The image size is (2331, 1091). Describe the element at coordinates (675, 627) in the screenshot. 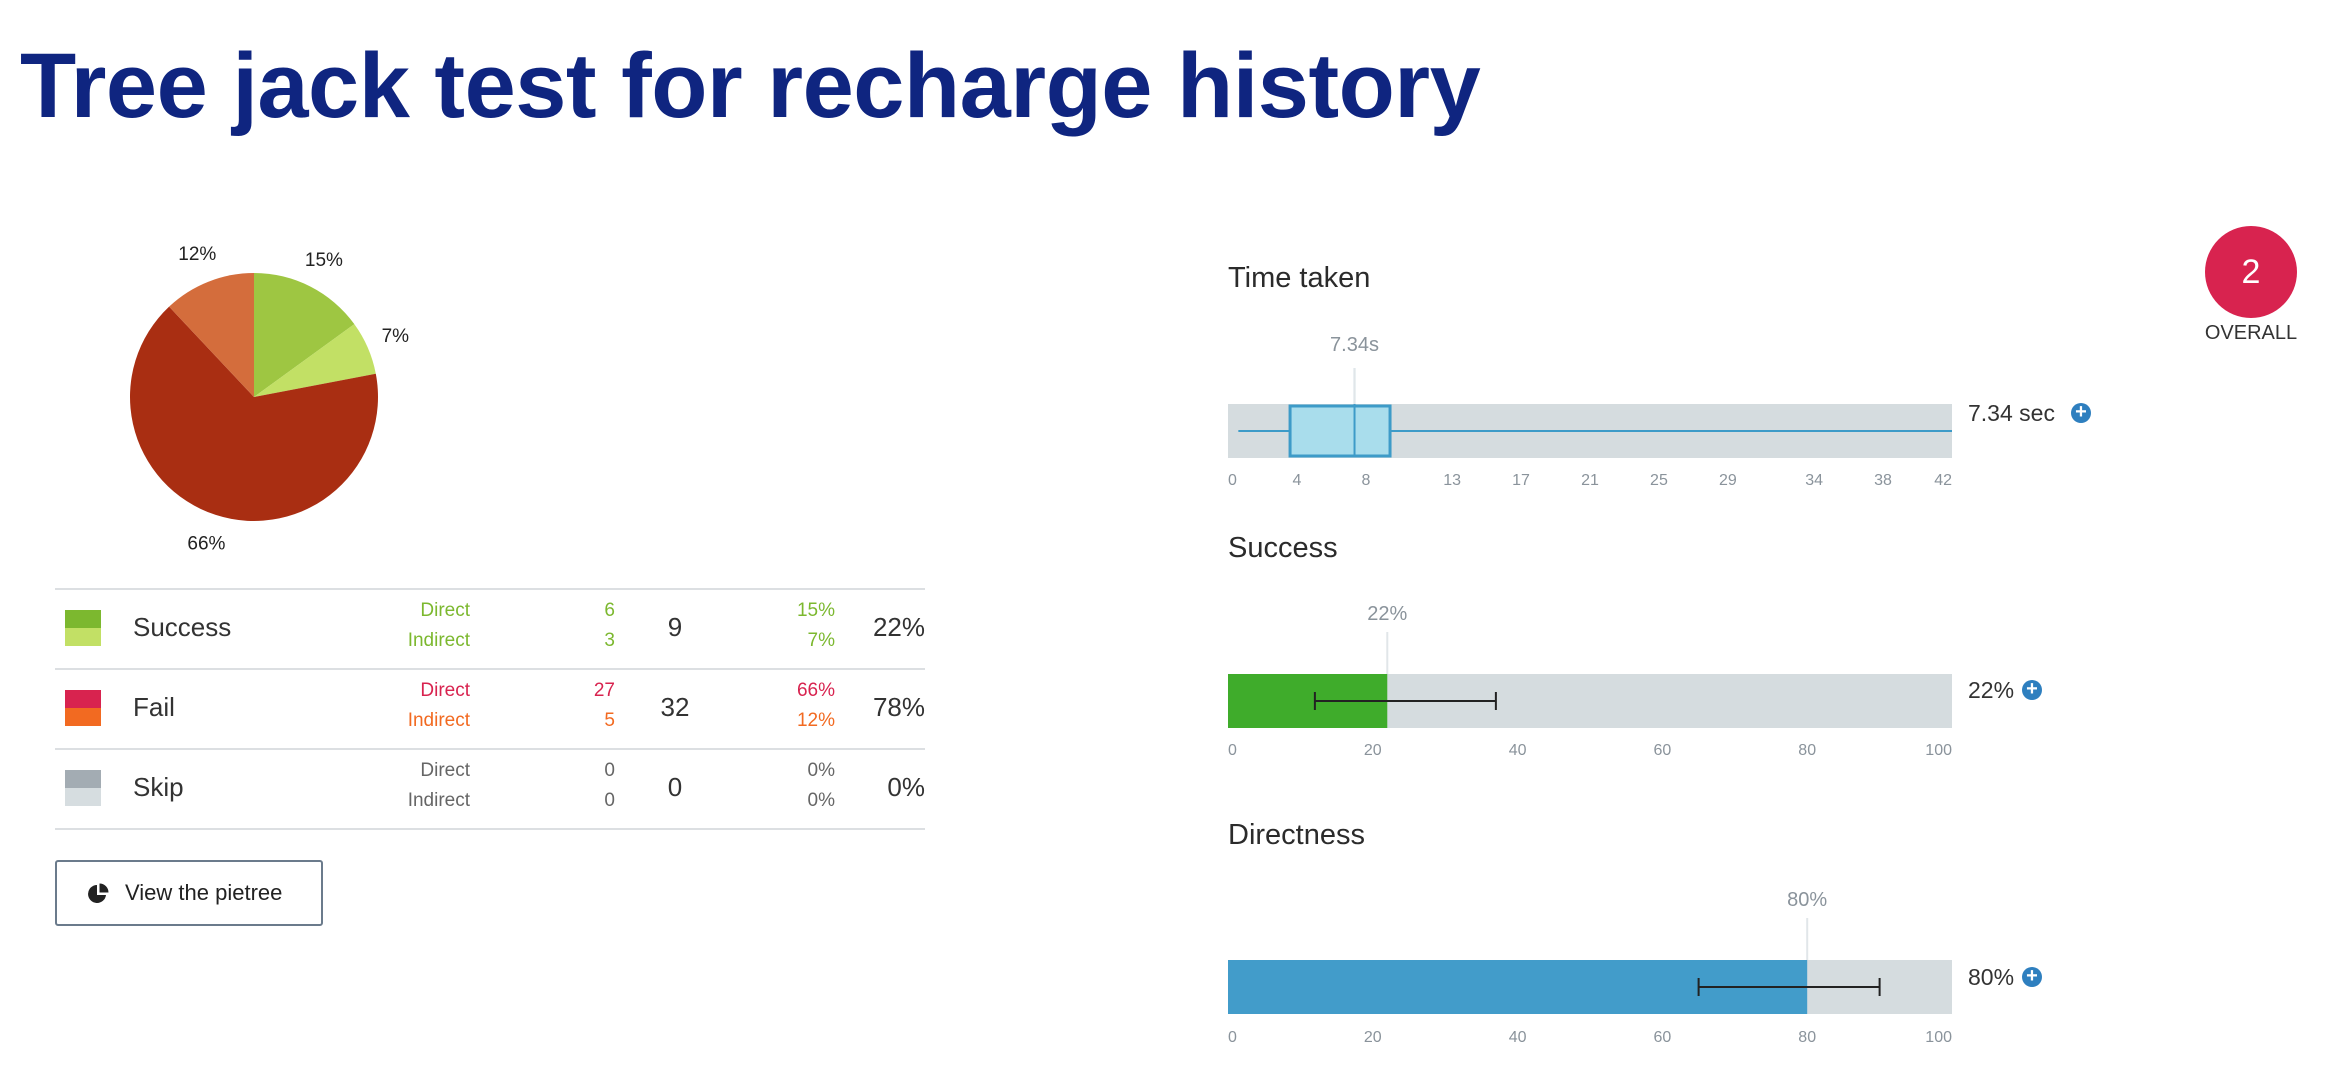

I see `success-total-count: 9` at that location.